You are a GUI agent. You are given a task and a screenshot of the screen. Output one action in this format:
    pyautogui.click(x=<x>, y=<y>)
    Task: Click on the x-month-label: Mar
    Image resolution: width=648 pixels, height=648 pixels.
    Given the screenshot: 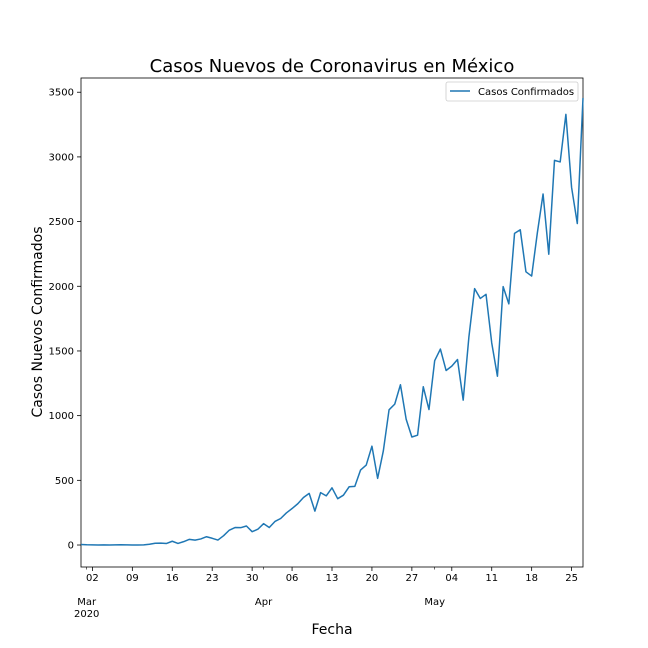 What is the action you would take?
    pyautogui.click(x=87, y=602)
    